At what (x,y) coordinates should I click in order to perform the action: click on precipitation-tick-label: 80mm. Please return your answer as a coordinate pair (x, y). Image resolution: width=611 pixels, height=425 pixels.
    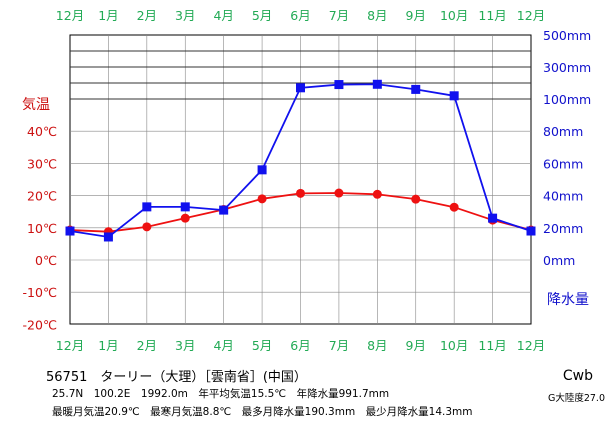
    Looking at the image, I should click on (563, 131).